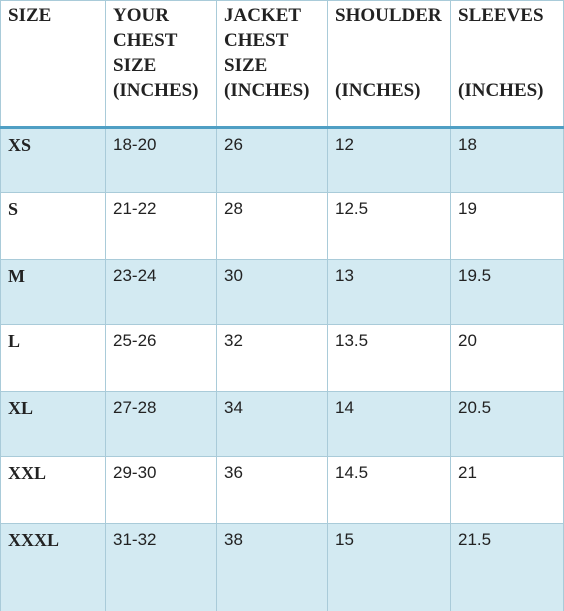 Image resolution: width=564 pixels, height=611 pixels. What do you see at coordinates (389, 358) in the screenshot?
I see `value-cell: 13.5` at bounding box center [389, 358].